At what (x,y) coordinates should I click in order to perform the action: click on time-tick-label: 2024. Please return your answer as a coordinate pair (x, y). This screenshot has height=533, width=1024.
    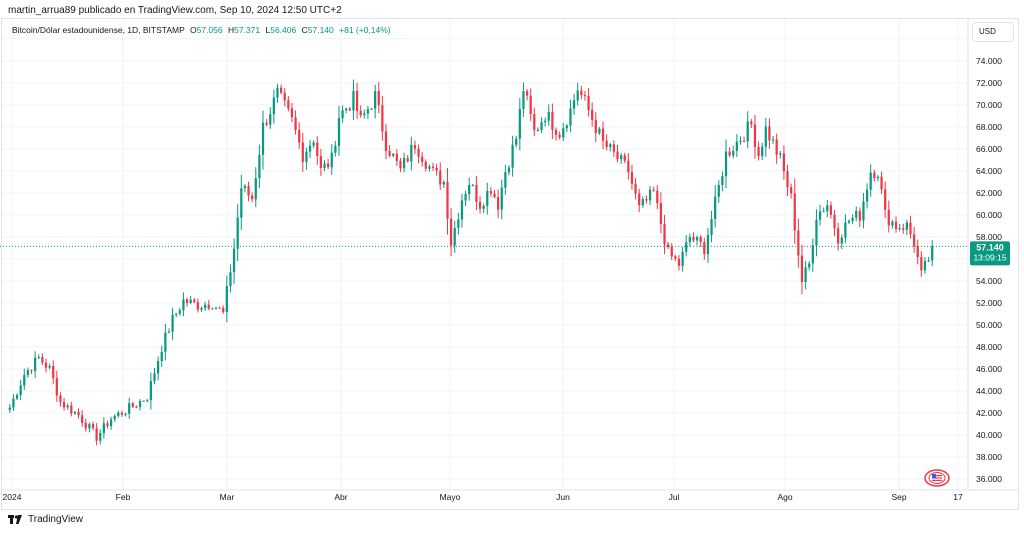
    Looking at the image, I should click on (12, 497).